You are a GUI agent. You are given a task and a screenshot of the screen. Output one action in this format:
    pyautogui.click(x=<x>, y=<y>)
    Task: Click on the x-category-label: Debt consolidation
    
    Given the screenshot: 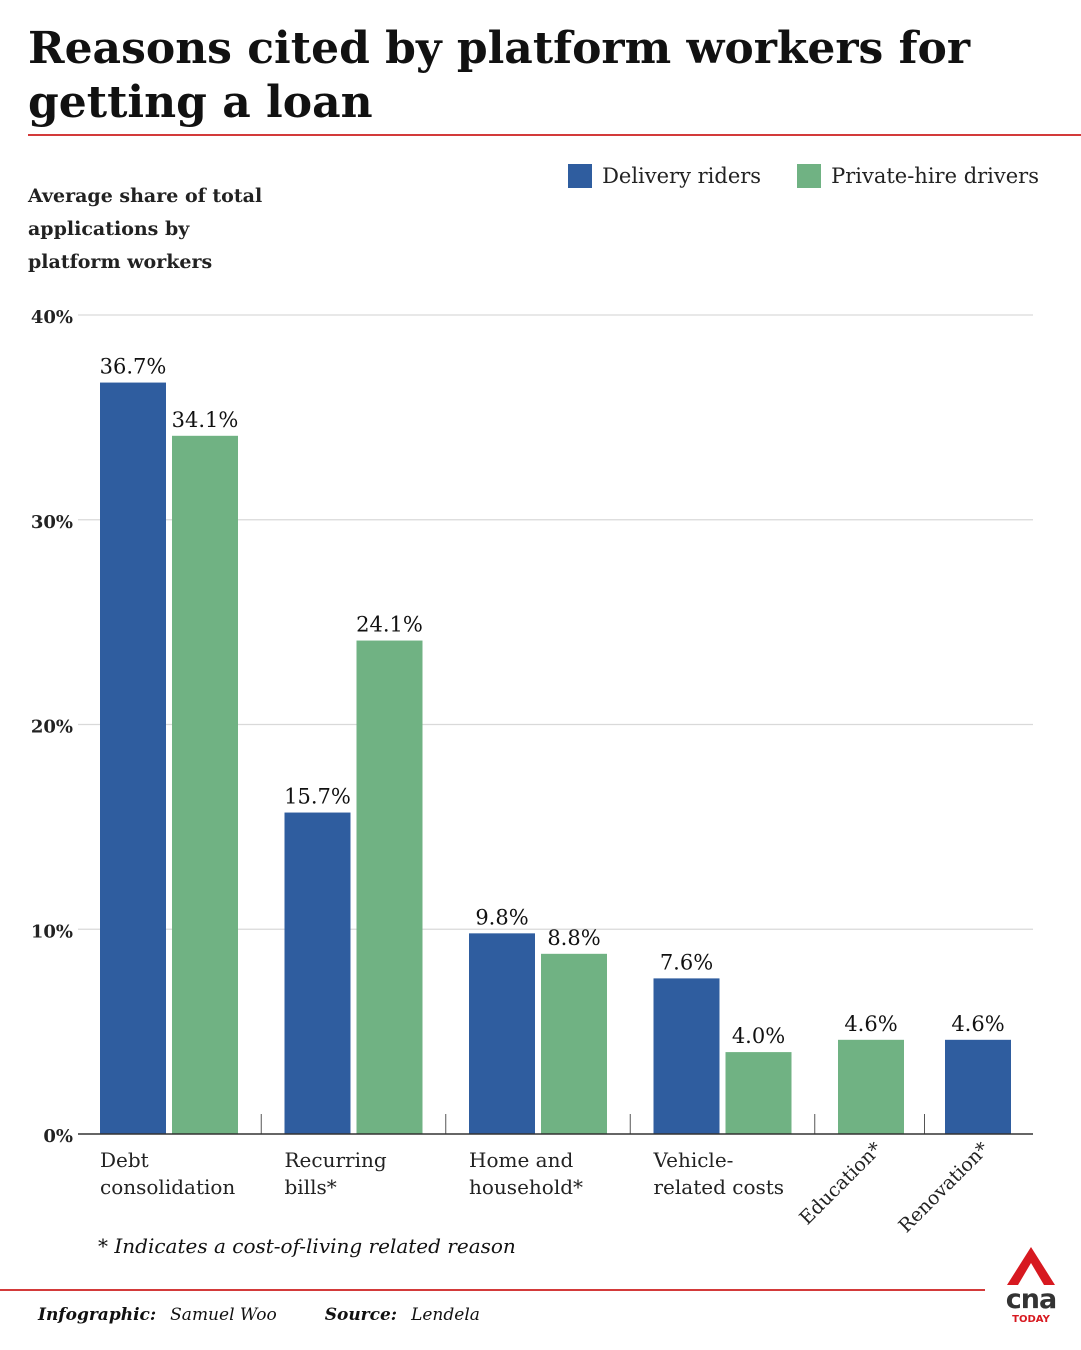 What is the action you would take?
    pyautogui.click(x=167, y=1173)
    